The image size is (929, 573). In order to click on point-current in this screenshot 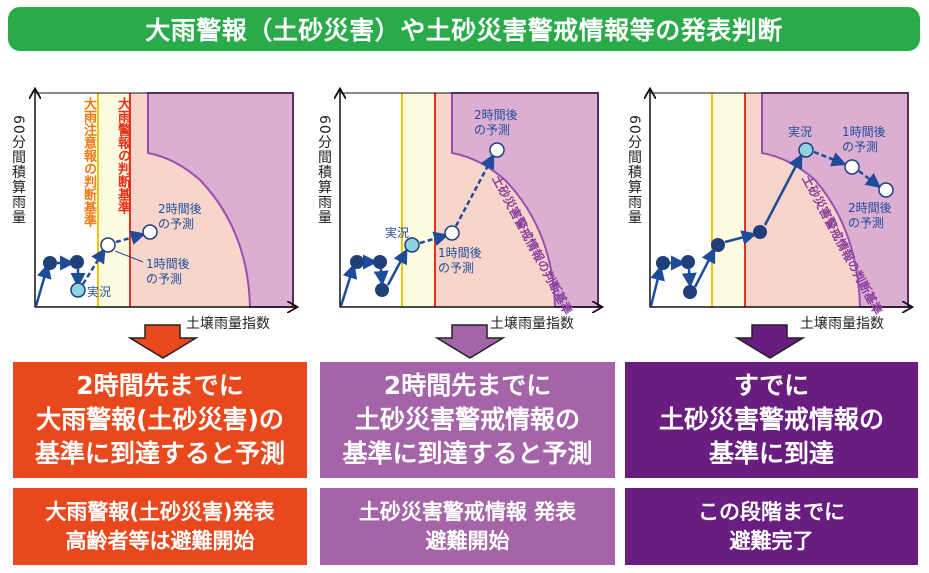, I will do `click(78, 290)`.